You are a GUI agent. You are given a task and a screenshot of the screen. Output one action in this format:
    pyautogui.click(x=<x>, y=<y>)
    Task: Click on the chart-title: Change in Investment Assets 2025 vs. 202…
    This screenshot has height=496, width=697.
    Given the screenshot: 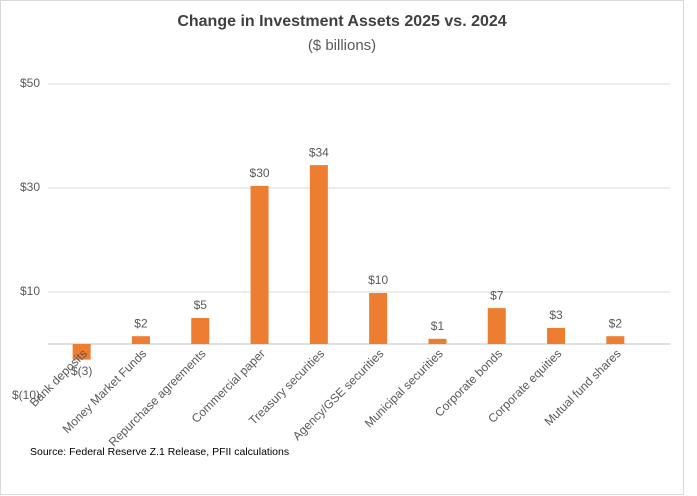 What is the action you would take?
    pyautogui.click(x=341, y=21)
    